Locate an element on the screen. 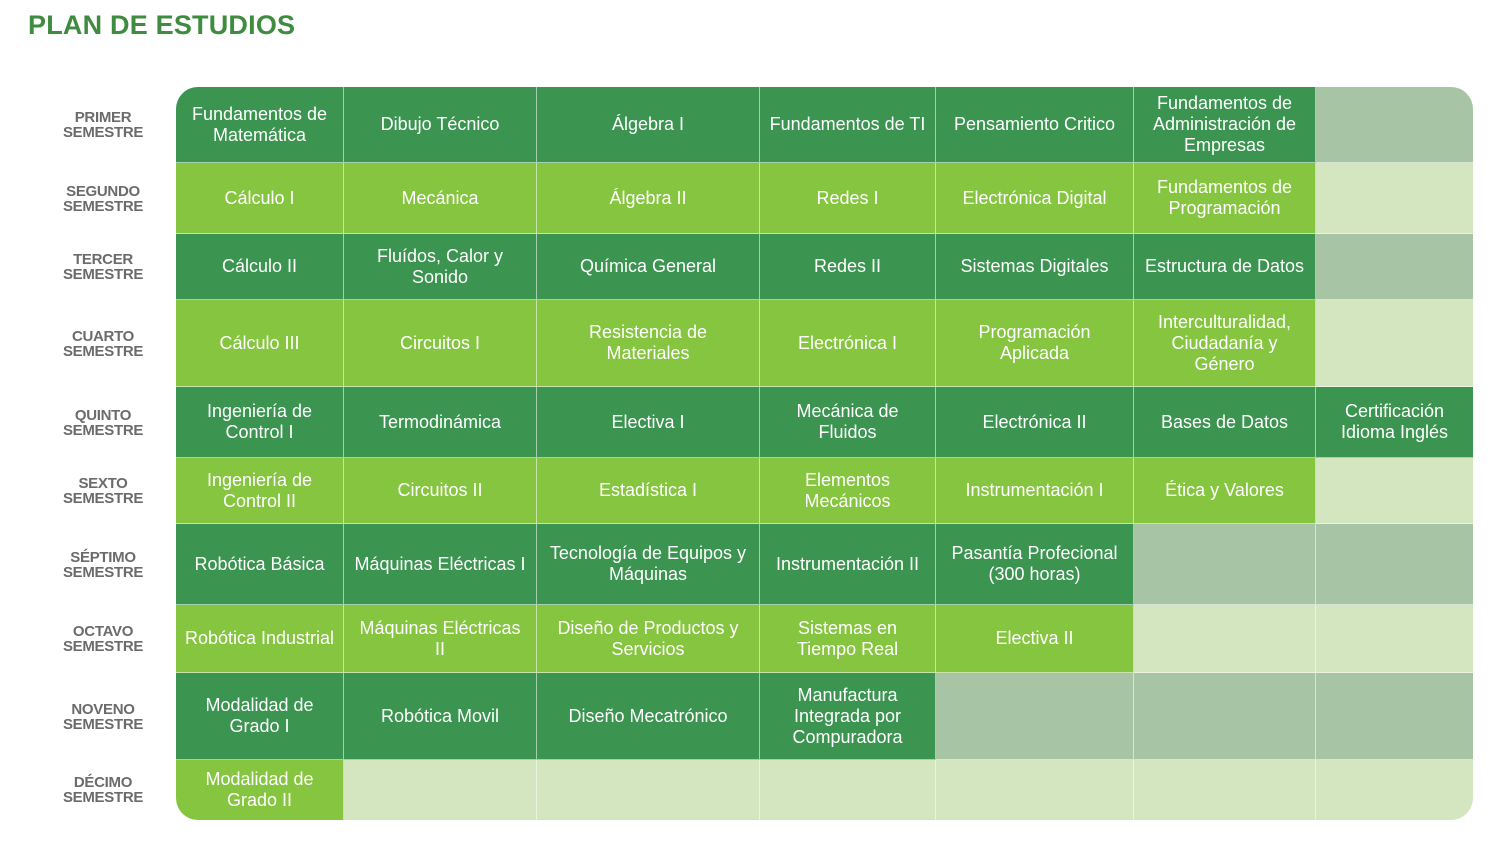  course-cell: Fluídos, Calor y Sonido is located at coordinates (440, 267).